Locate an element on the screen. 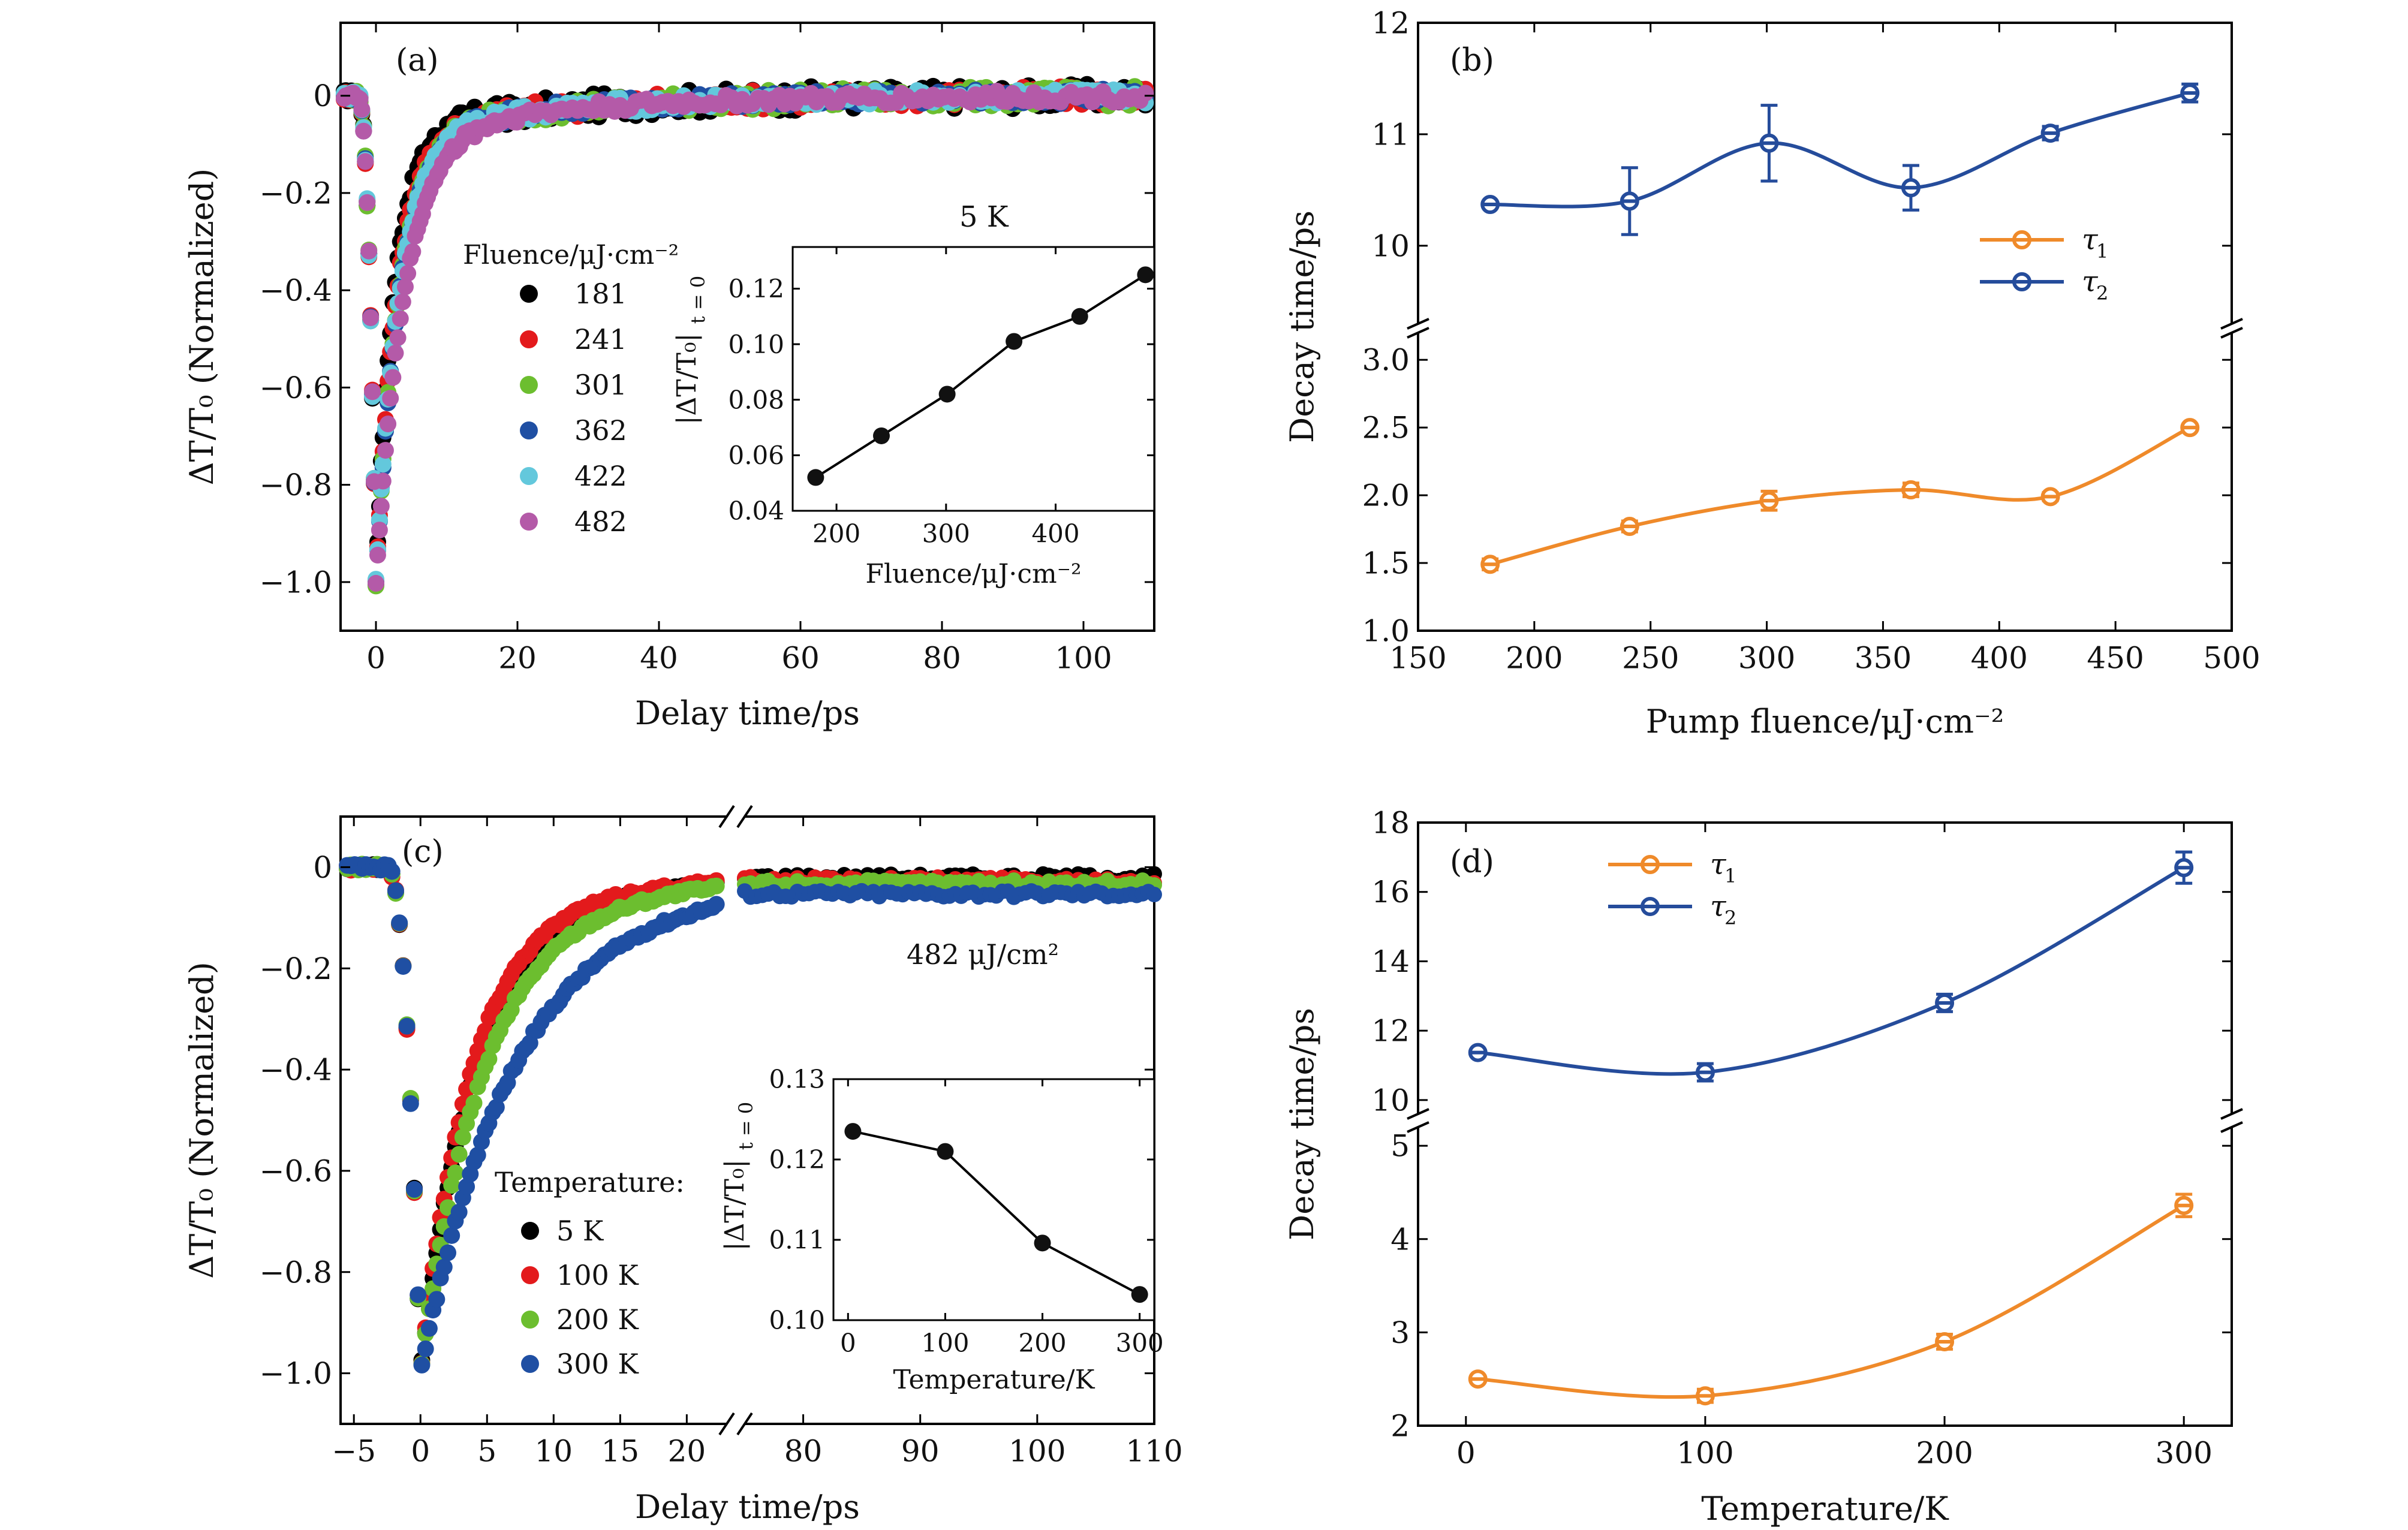 Image resolution: width=2408 pixels, height=1530 pixels. annotation: 482 μJ/cm² is located at coordinates (983, 954).